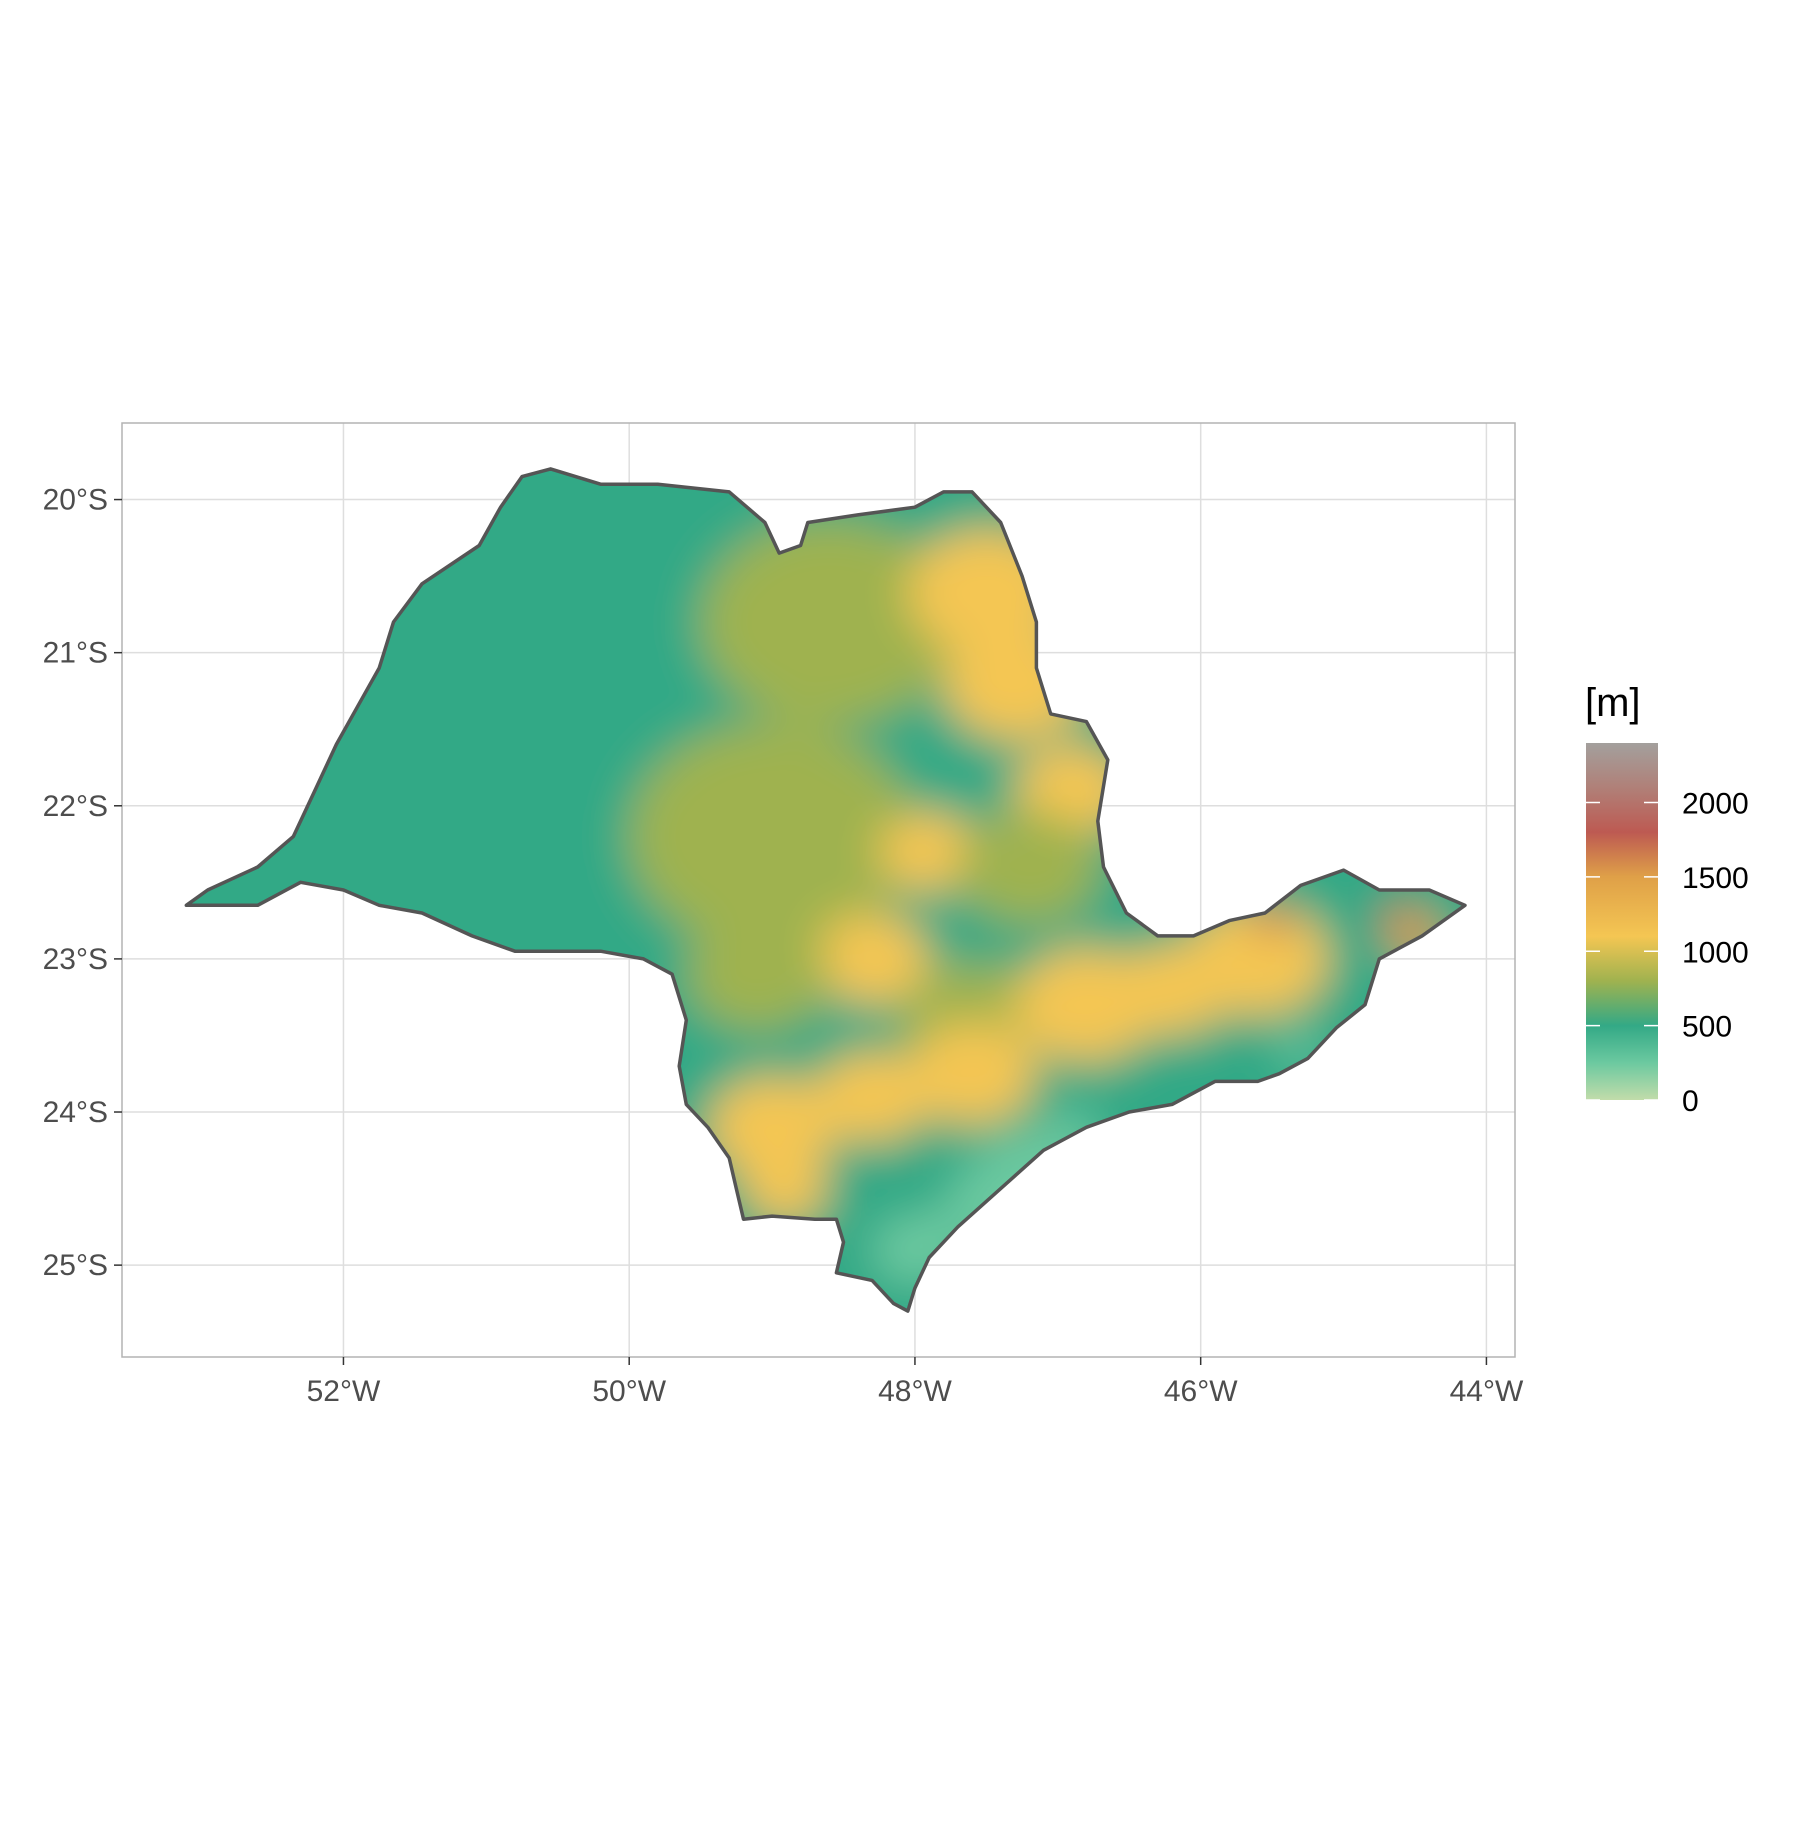  What do you see at coordinates (1715, 804) in the screenshot?
I see `legend-break-label: 2000` at bounding box center [1715, 804].